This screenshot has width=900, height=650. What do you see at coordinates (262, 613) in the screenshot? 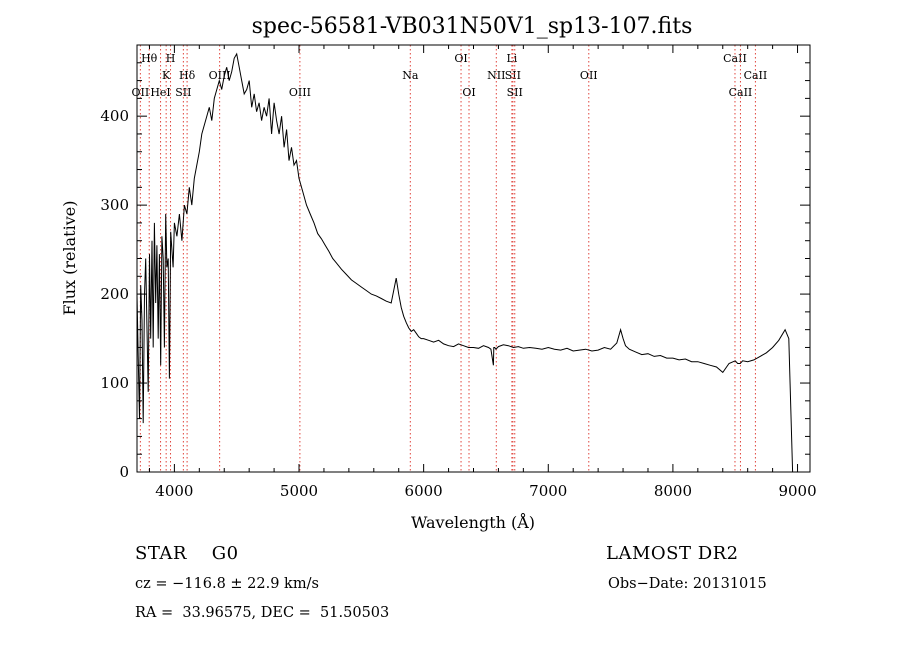
I see `coordinates-label: RA = 33.96575, DEC = 51.50503` at bounding box center [262, 613].